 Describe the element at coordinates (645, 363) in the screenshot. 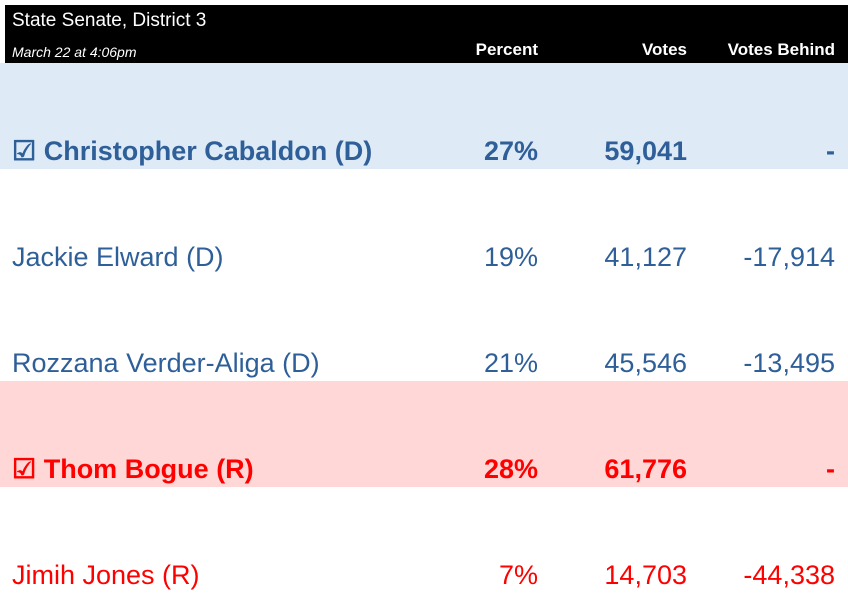

I see `table-cell: 45,546` at that location.